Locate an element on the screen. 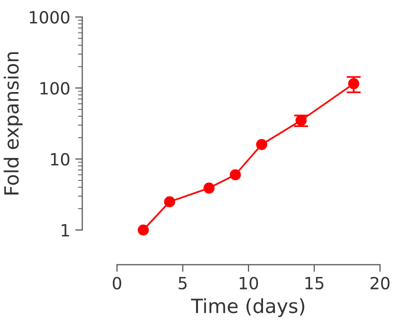  x-tick-label: 15 is located at coordinates (314, 283).